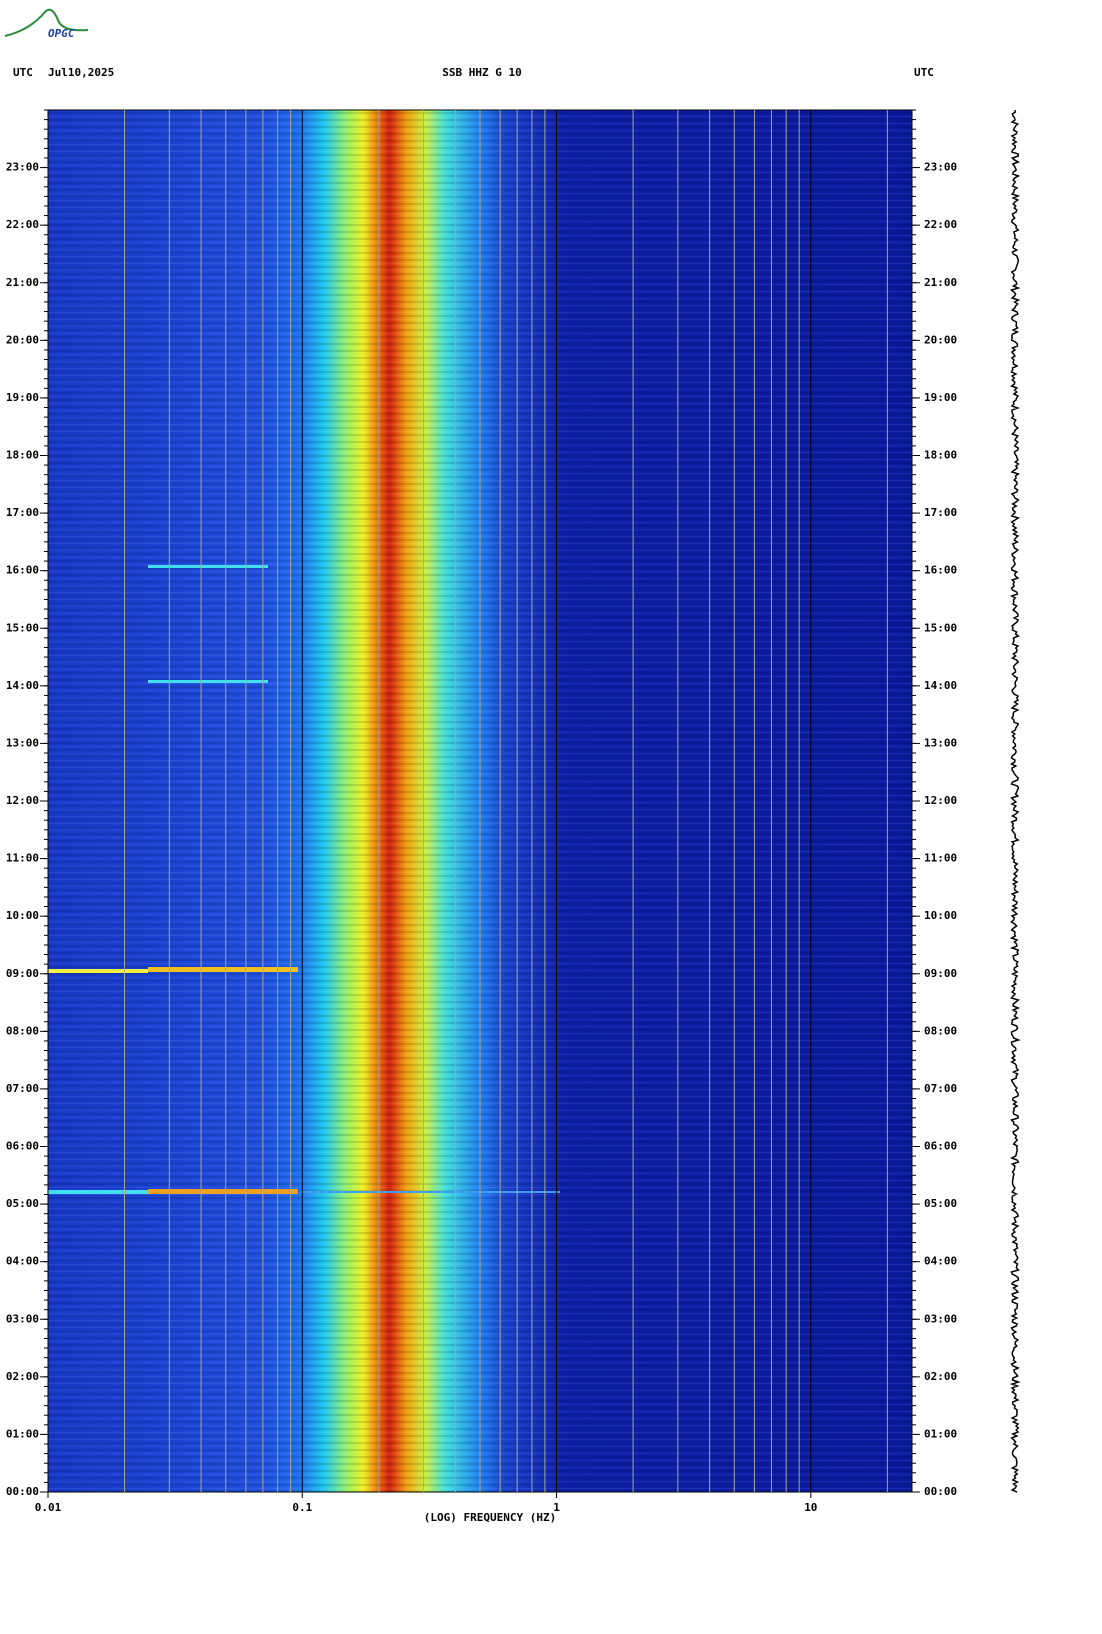 This screenshot has width=1102, height=1634. I want to click on y-tick-label-right: 05:00, so click(940, 1203).